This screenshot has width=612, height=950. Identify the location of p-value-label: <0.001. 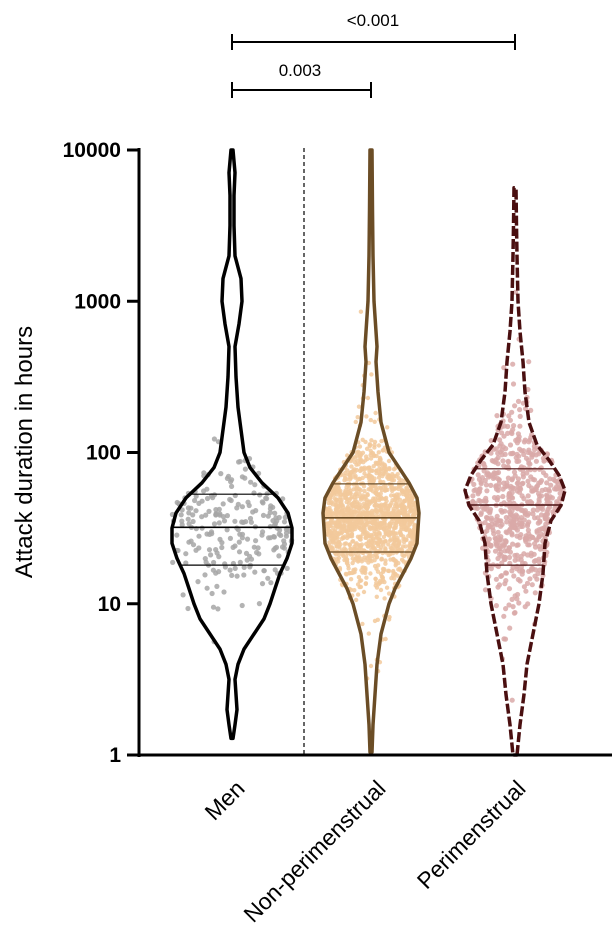
(373, 20).